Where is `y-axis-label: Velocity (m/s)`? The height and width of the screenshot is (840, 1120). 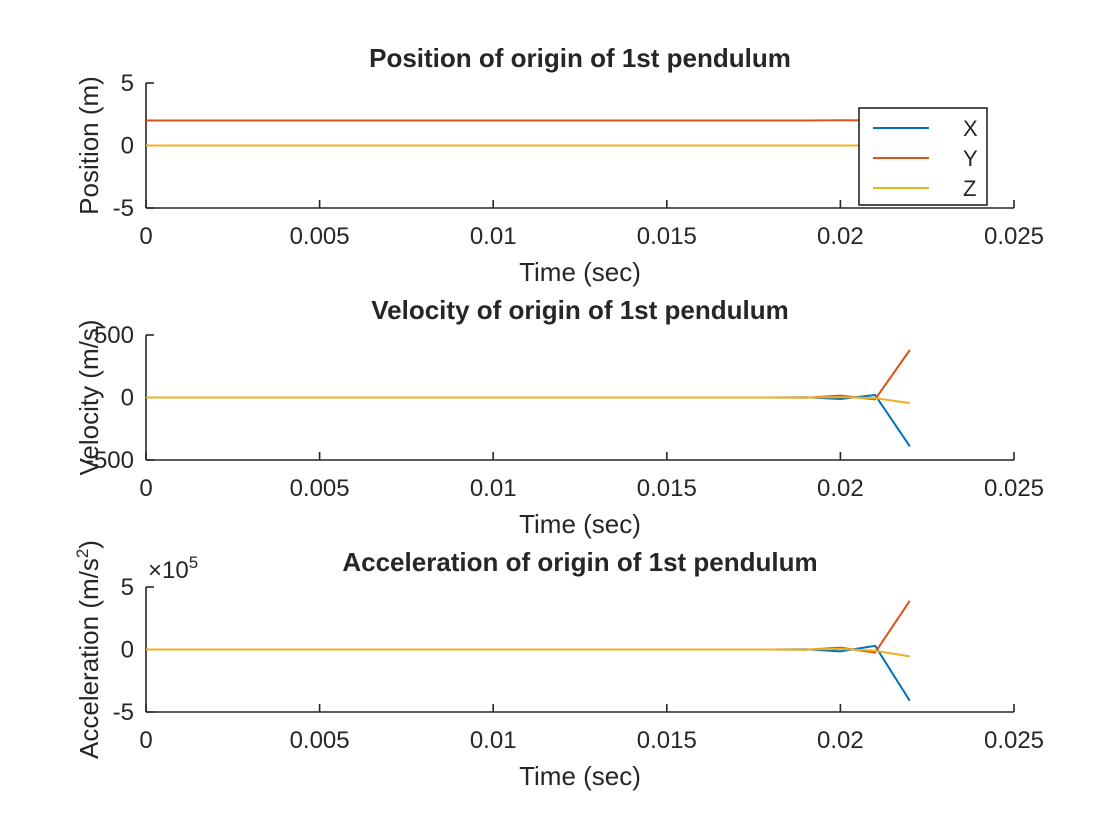 y-axis-label: Velocity (m/s) is located at coordinates (89, 397).